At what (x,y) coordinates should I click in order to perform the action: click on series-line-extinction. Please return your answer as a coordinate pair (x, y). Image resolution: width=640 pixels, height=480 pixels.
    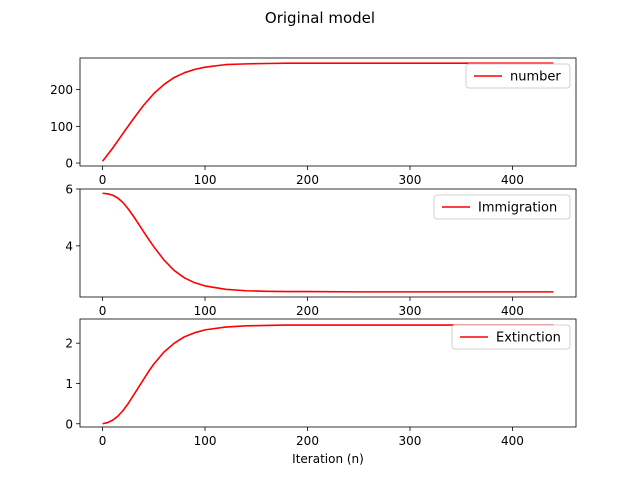
    Looking at the image, I should click on (328, 374).